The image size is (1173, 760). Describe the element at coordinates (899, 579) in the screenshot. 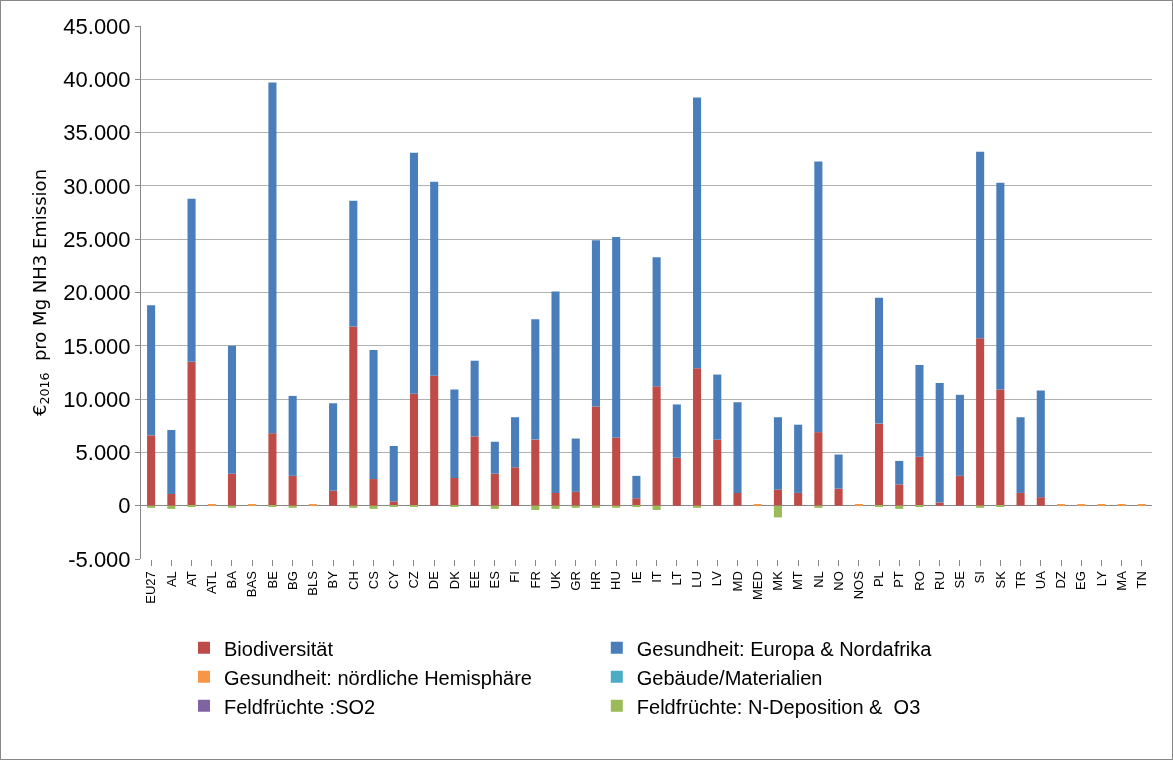

I see `x-tick-label: PT` at that location.